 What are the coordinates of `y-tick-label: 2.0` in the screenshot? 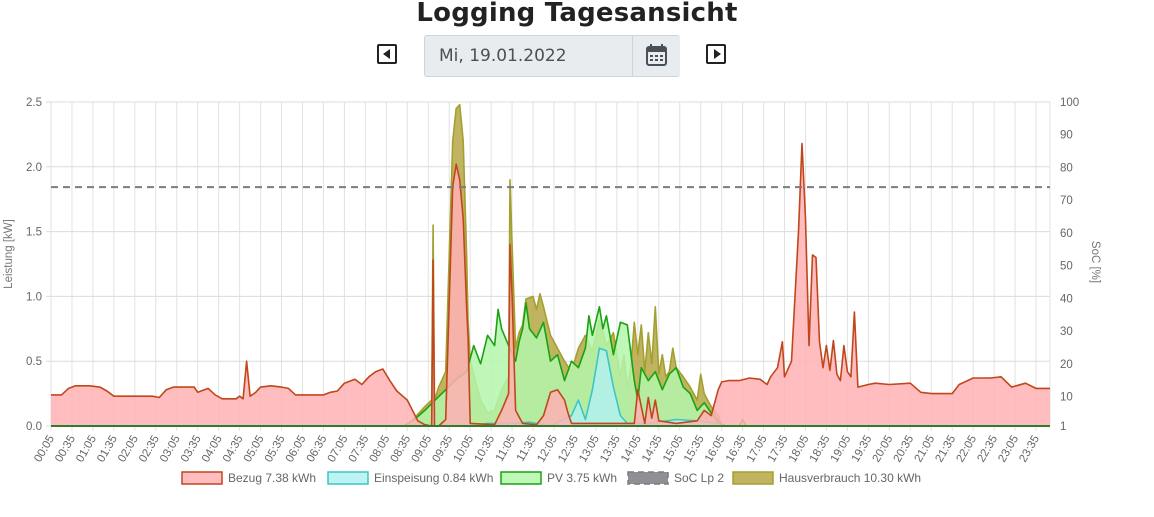 It's located at (34, 168).